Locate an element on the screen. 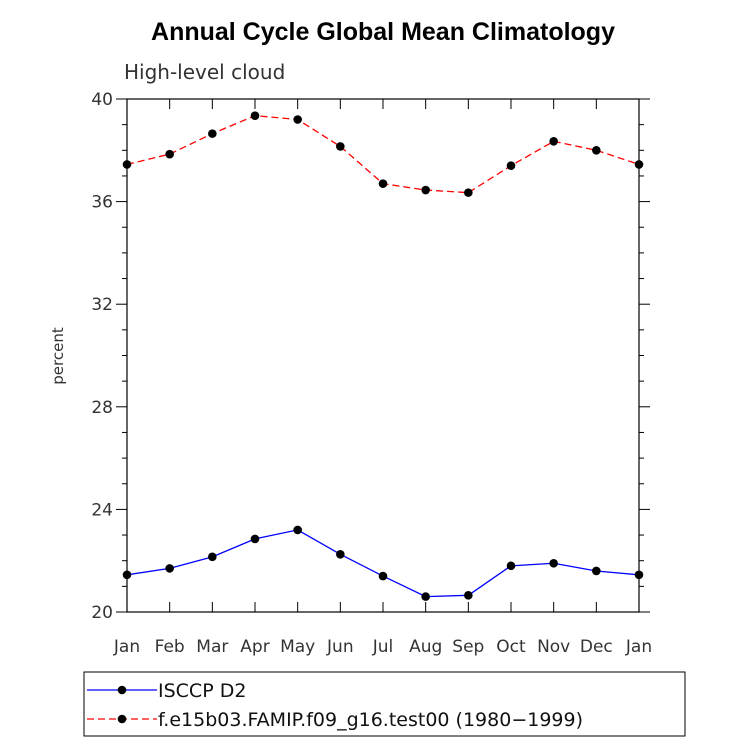 The width and height of the screenshot is (733, 746). x-tick-label: Feb is located at coordinates (170, 647).